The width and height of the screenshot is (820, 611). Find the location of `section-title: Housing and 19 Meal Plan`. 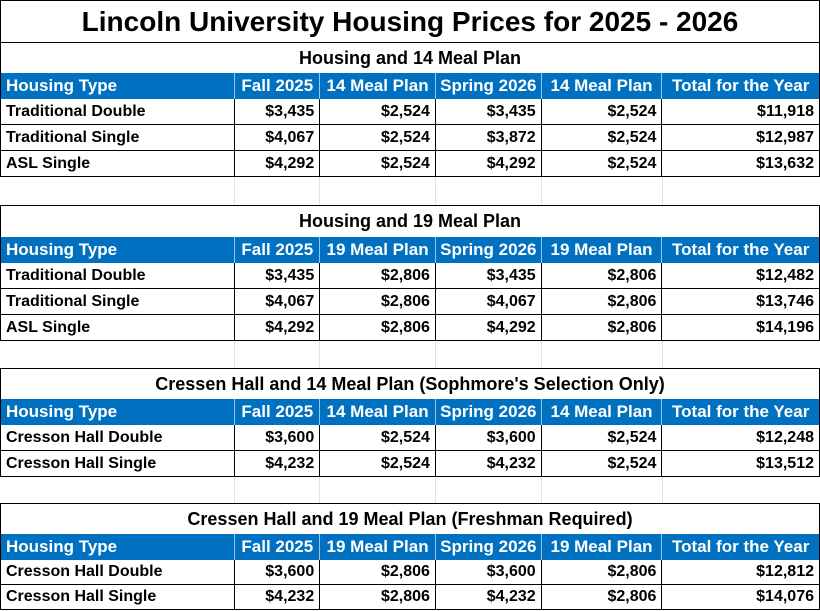

section-title: Housing and 19 Meal Plan is located at coordinates (410, 221).